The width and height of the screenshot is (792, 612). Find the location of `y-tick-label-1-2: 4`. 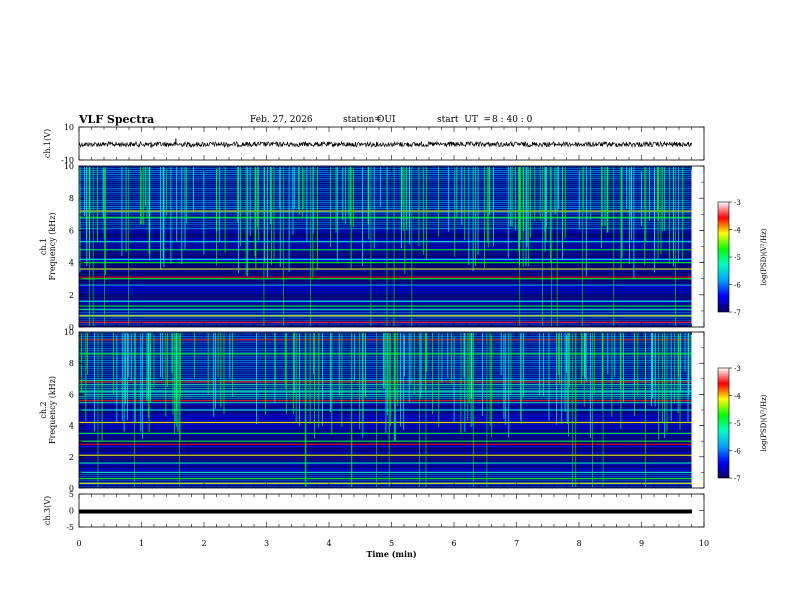

y-tick-label-1-2: 4 is located at coordinates (71, 263).